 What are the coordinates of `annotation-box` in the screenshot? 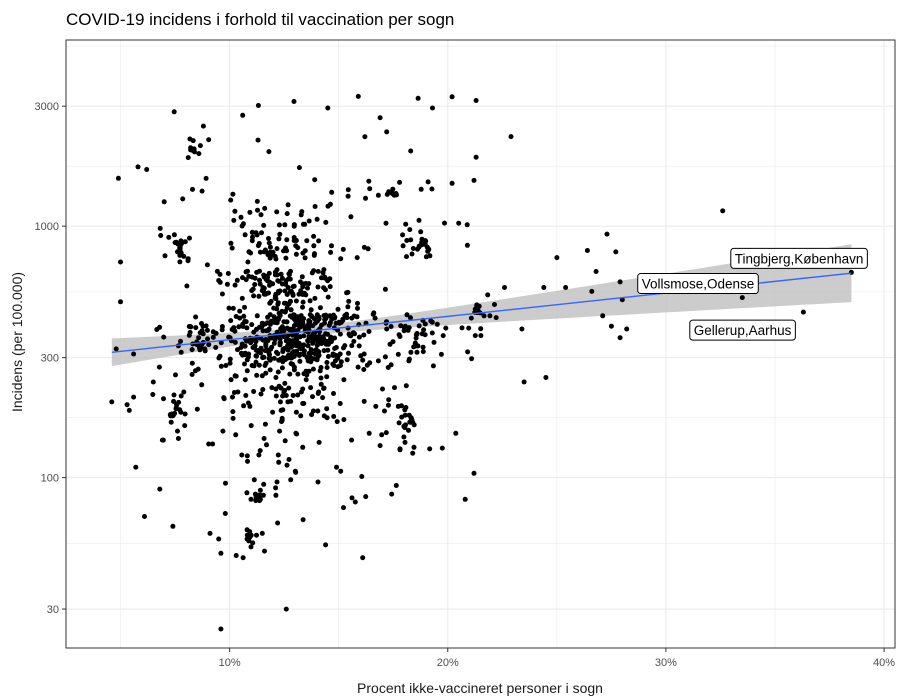 It's located at (742, 330).